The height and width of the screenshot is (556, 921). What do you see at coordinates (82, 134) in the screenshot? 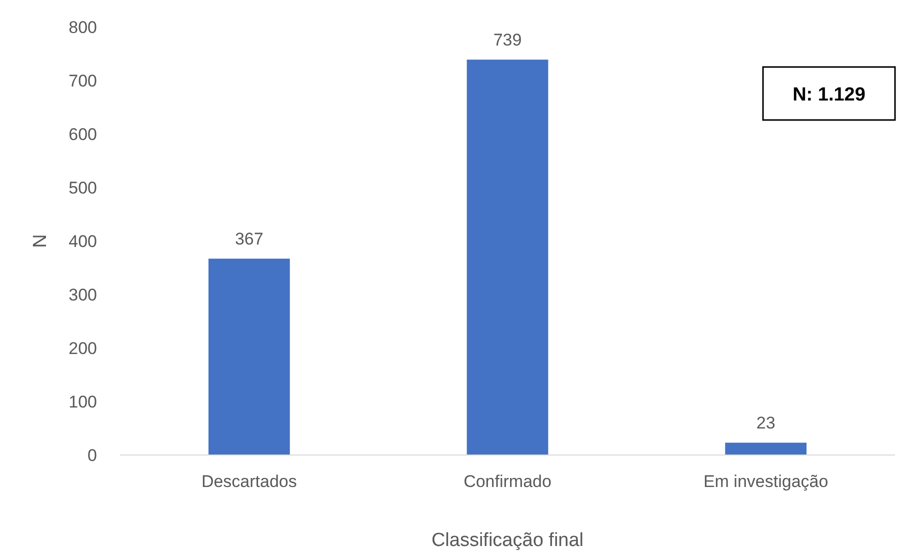
I see `y-tick-label: 600` at bounding box center [82, 134].